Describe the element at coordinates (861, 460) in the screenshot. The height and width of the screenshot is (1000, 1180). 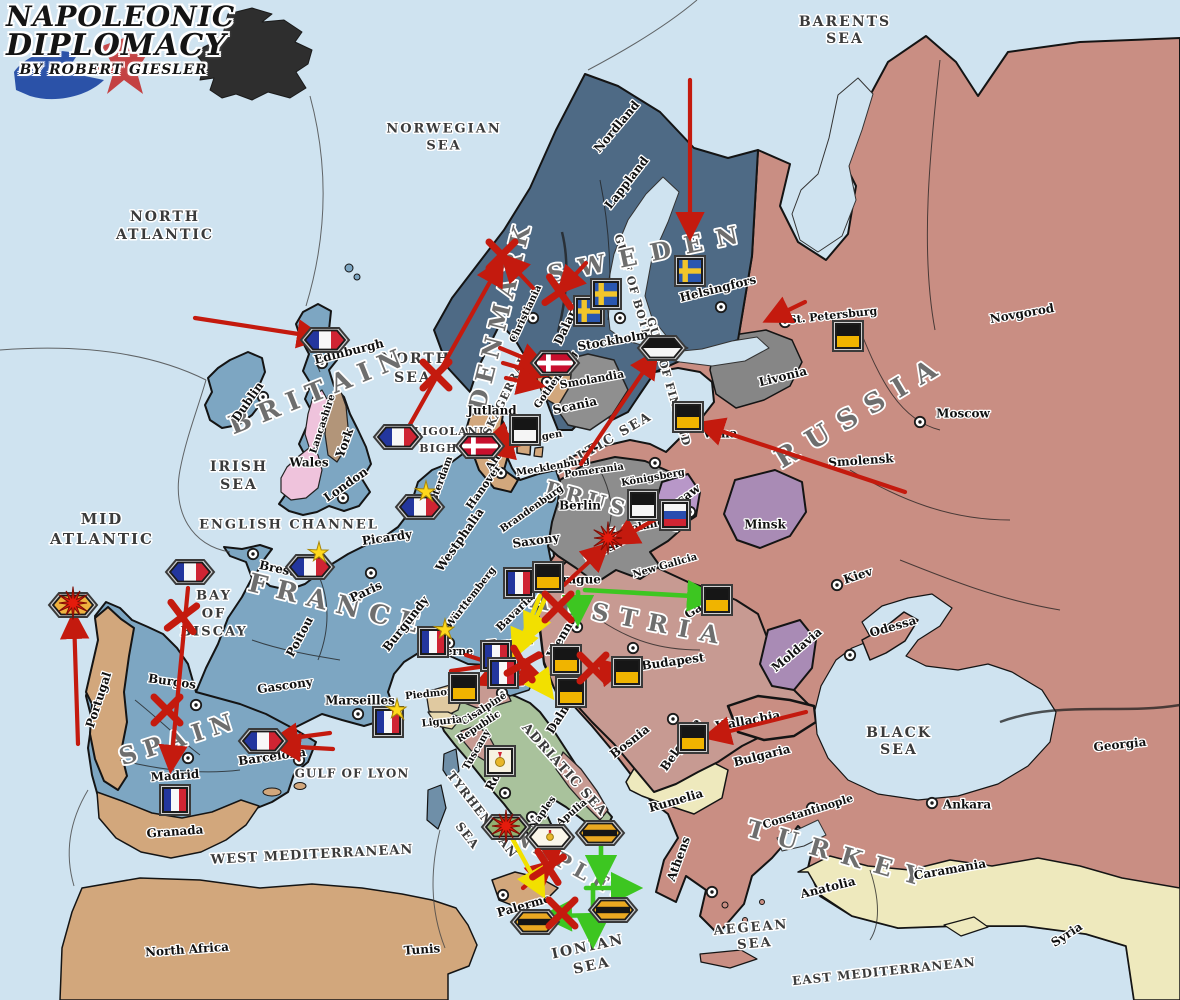
I see `region-label-smolensk: Smolensk` at that location.